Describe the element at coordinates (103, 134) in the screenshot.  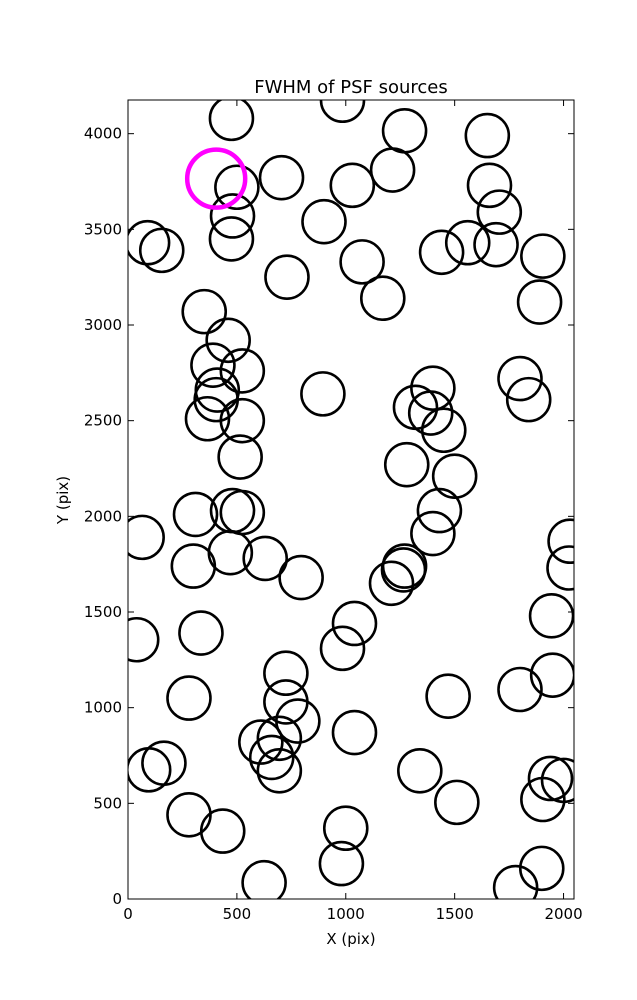
I see `y-tick-label: 4000` at that location.